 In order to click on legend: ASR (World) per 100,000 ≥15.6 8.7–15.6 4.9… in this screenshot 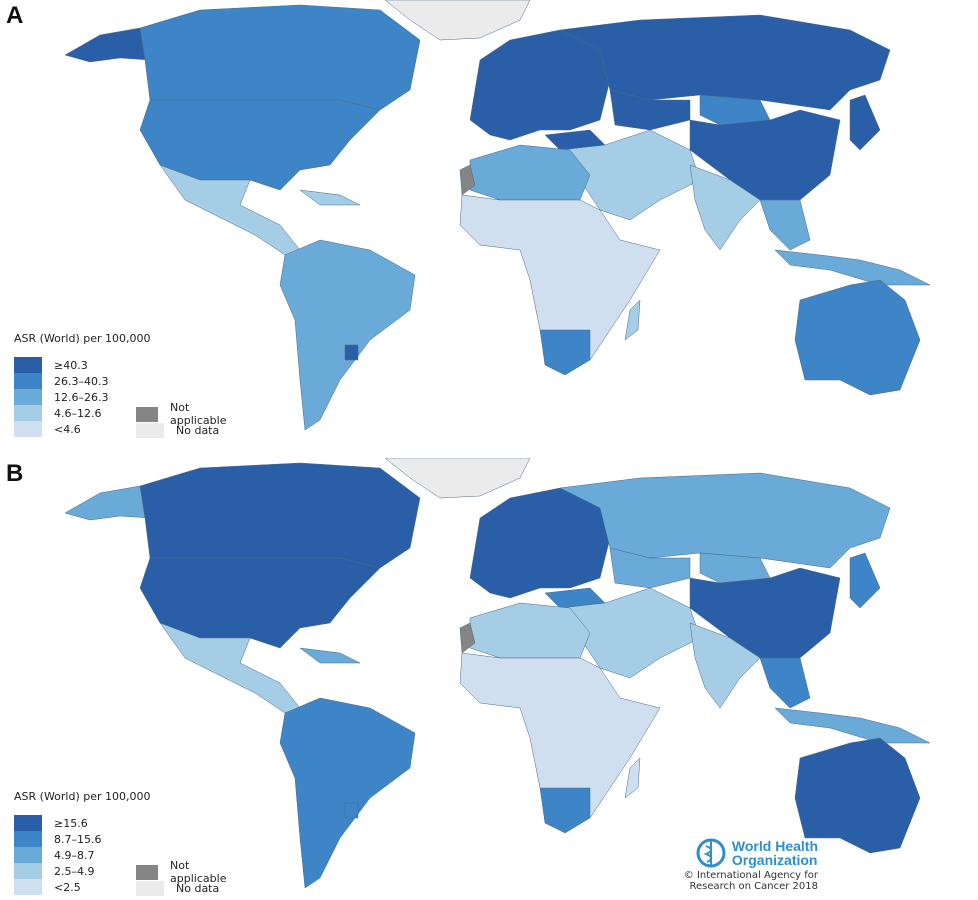, I will do `click(120, 843)`.